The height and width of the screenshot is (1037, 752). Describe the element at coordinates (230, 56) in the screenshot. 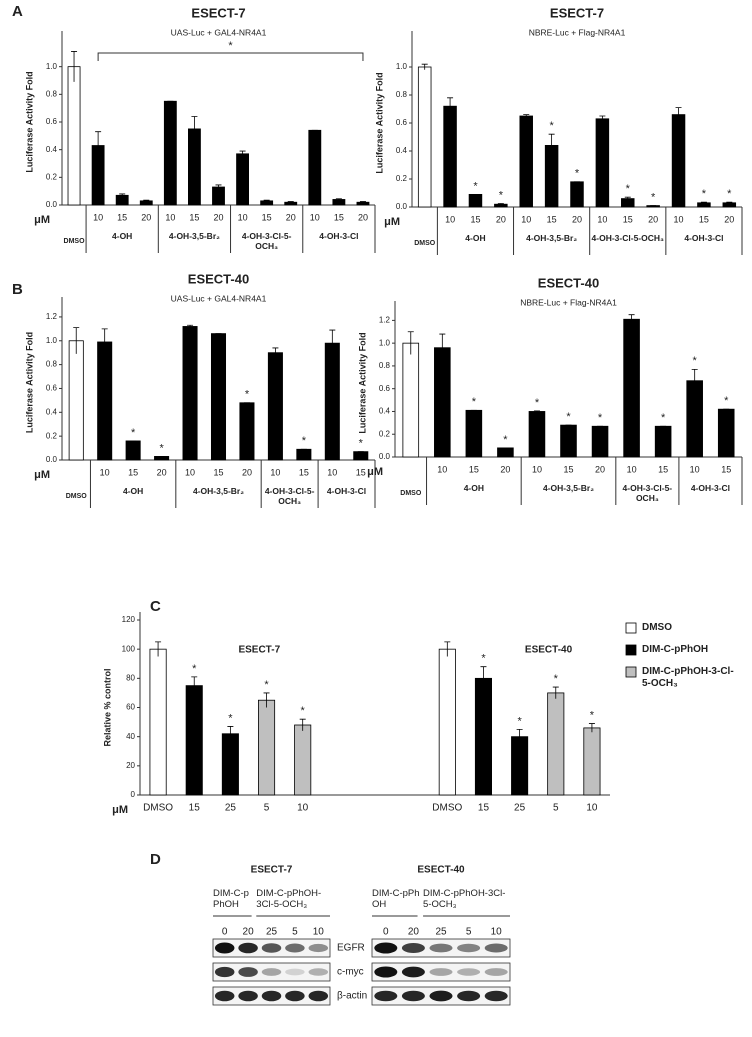

I see `bracket` at that location.